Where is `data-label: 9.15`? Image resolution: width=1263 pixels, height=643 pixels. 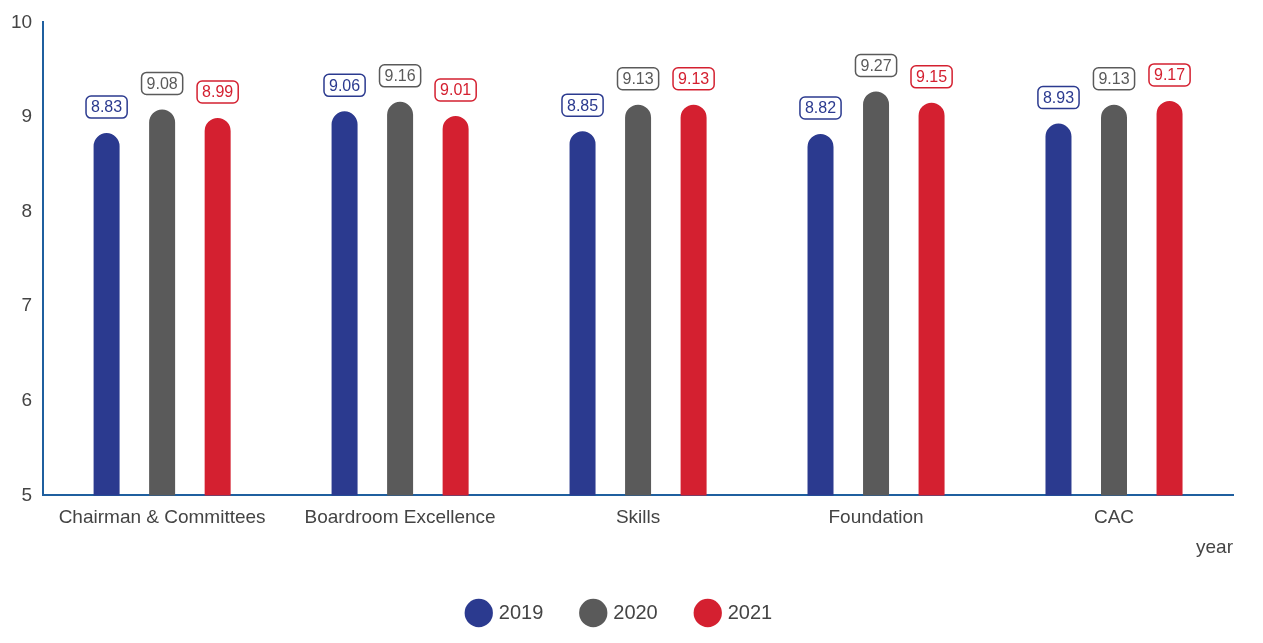 data-label: 9.15 is located at coordinates (932, 77).